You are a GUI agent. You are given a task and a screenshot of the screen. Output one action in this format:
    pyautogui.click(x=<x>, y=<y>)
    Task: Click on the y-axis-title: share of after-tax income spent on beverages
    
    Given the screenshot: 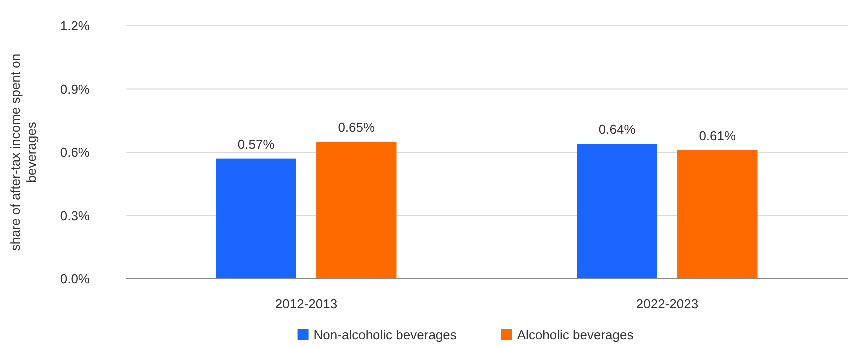 What is the action you would take?
    pyautogui.click(x=23, y=153)
    